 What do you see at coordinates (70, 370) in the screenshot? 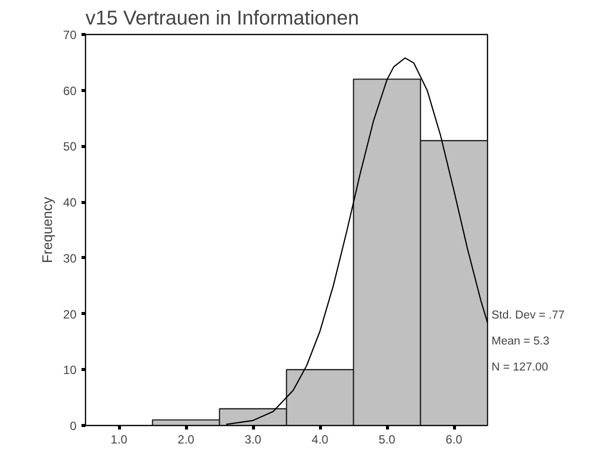
I see `y-tick-label: 10` at bounding box center [70, 370].